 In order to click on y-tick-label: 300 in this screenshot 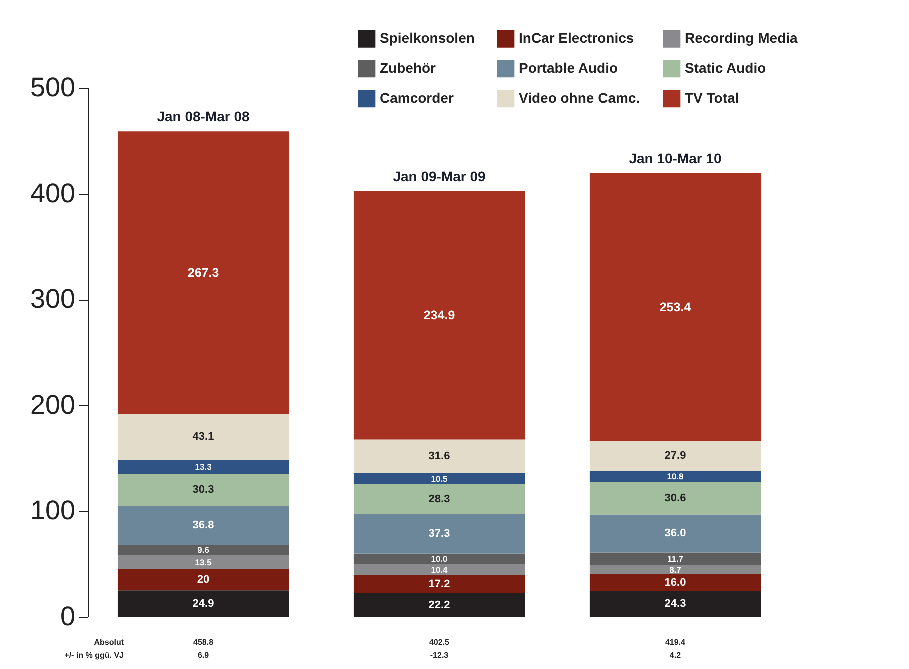, I will do `click(53, 299)`.